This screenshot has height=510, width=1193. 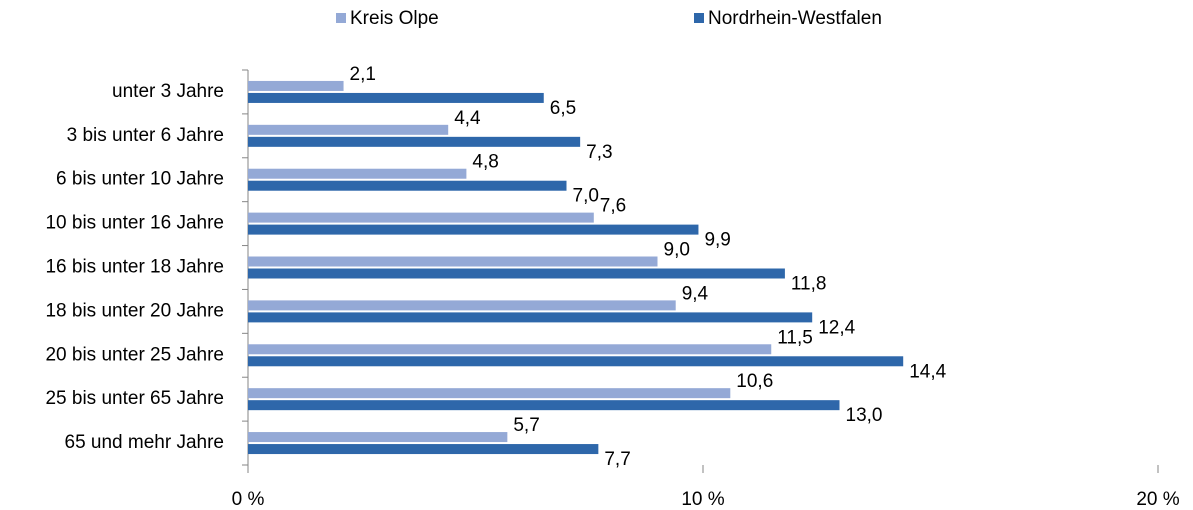 I want to click on y-tick-label: 25 bis unter 65 Jahre, so click(x=134, y=398).